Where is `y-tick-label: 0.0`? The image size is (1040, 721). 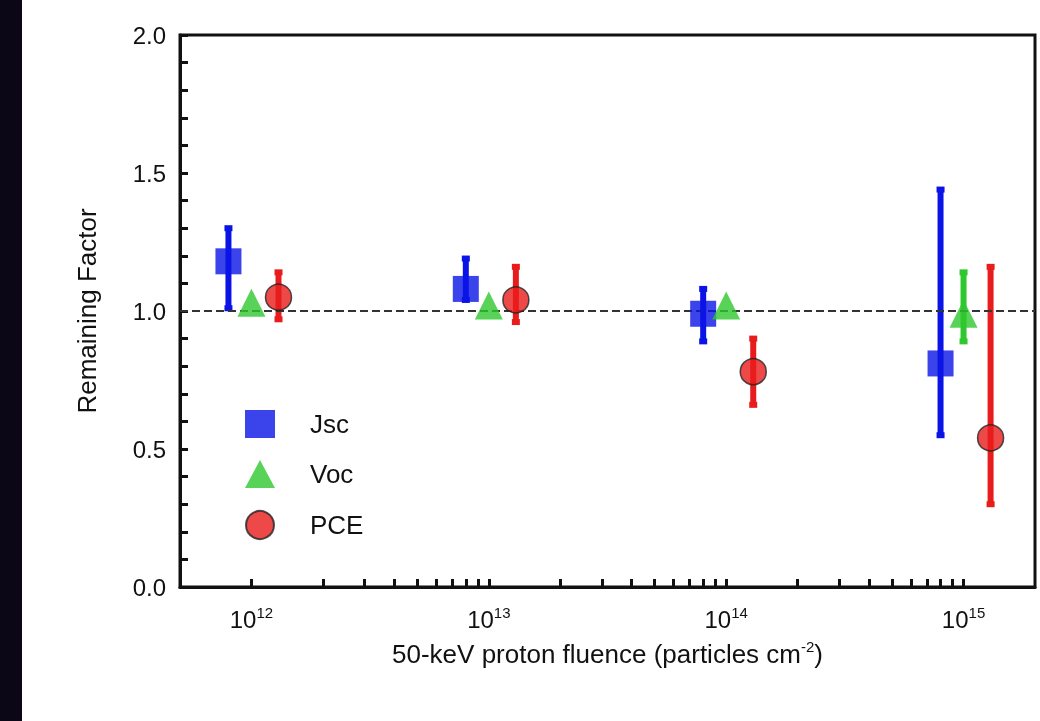
y-tick-label: 0.0 is located at coordinates (149, 587).